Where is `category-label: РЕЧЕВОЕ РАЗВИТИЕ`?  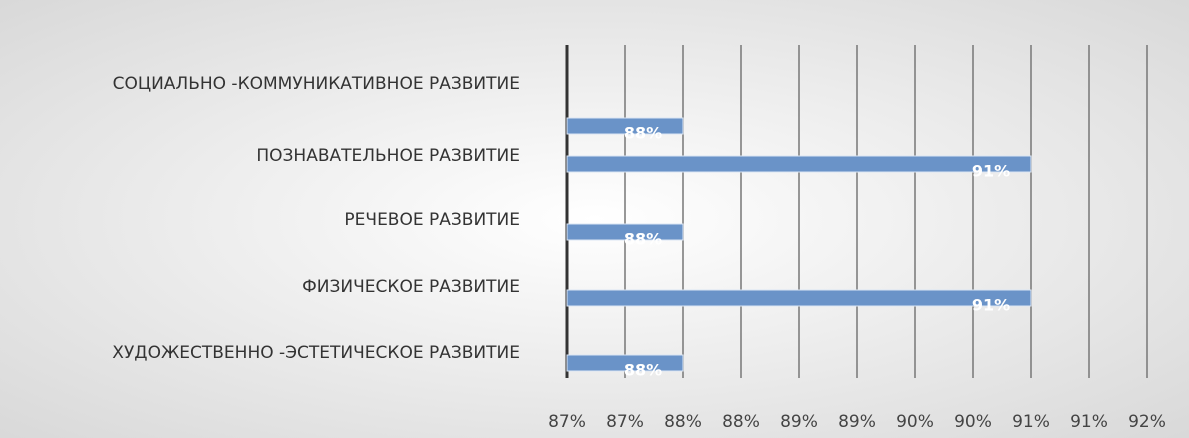 category-label: РЕЧЕВОЕ РАЗВИТИЕ is located at coordinates (432, 220).